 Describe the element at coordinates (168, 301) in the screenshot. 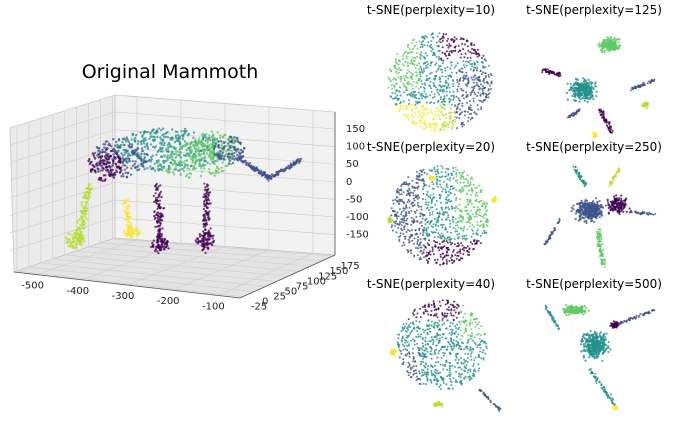

I see `x-tick-label: -200` at that location.